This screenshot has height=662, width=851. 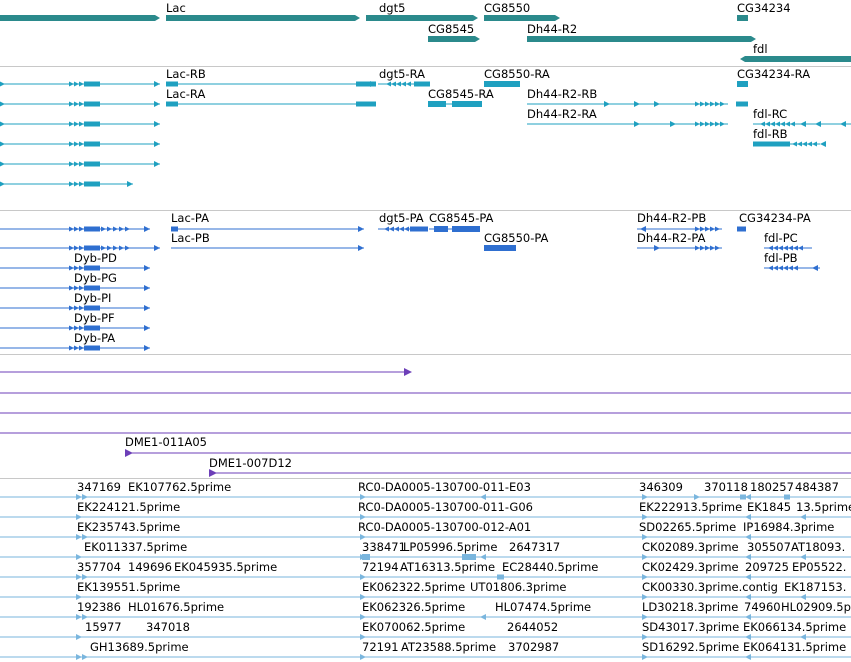 I want to click on label-est-ek070062: EK070062.5prime, so click(x=414, y=627).